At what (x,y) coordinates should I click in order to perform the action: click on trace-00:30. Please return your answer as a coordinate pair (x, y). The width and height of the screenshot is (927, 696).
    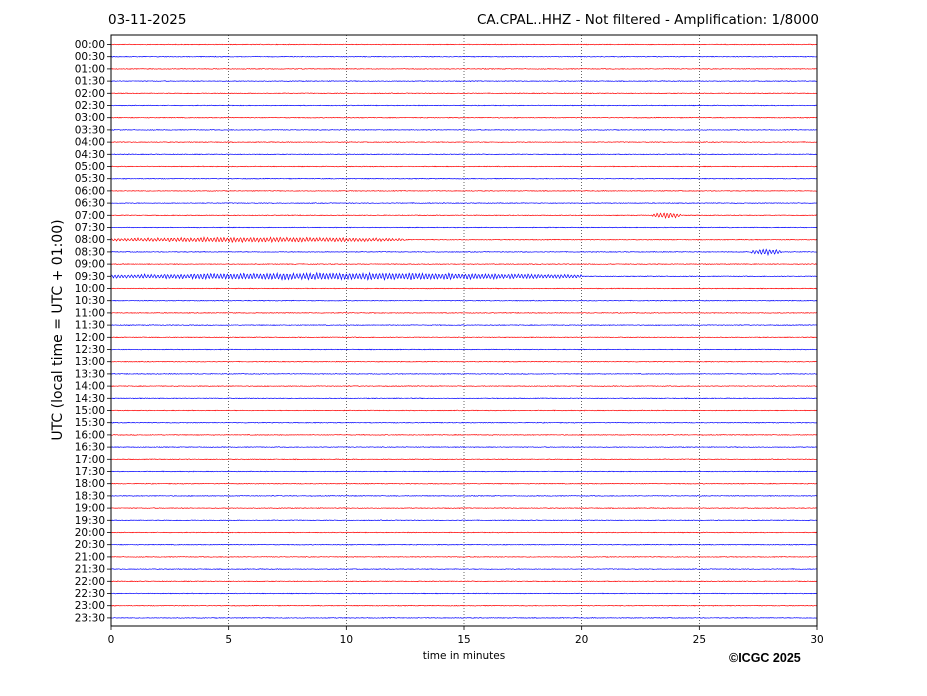
    Looking at the image, I should click on (463, 56).